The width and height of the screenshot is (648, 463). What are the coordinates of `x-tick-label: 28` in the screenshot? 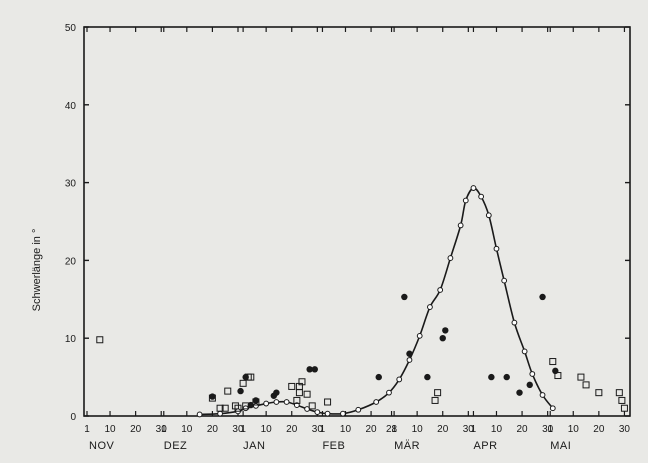 It's located at (392, 429).